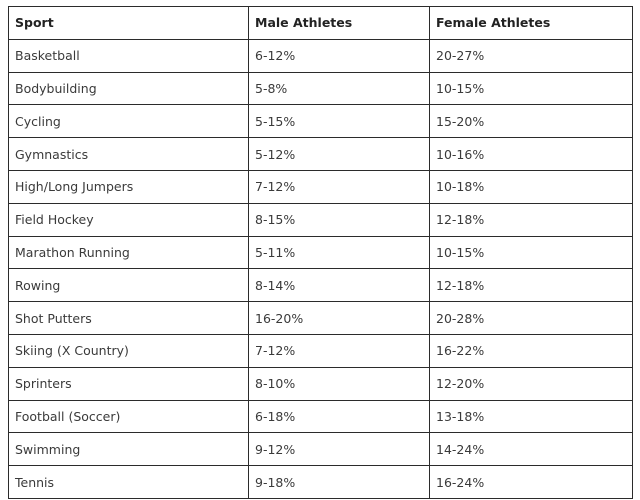 This screenshot has height=500, width=640. Describe the element at coordinates (339, 318) in the screenshot. I see `cell-male: 16-20%` at that location.